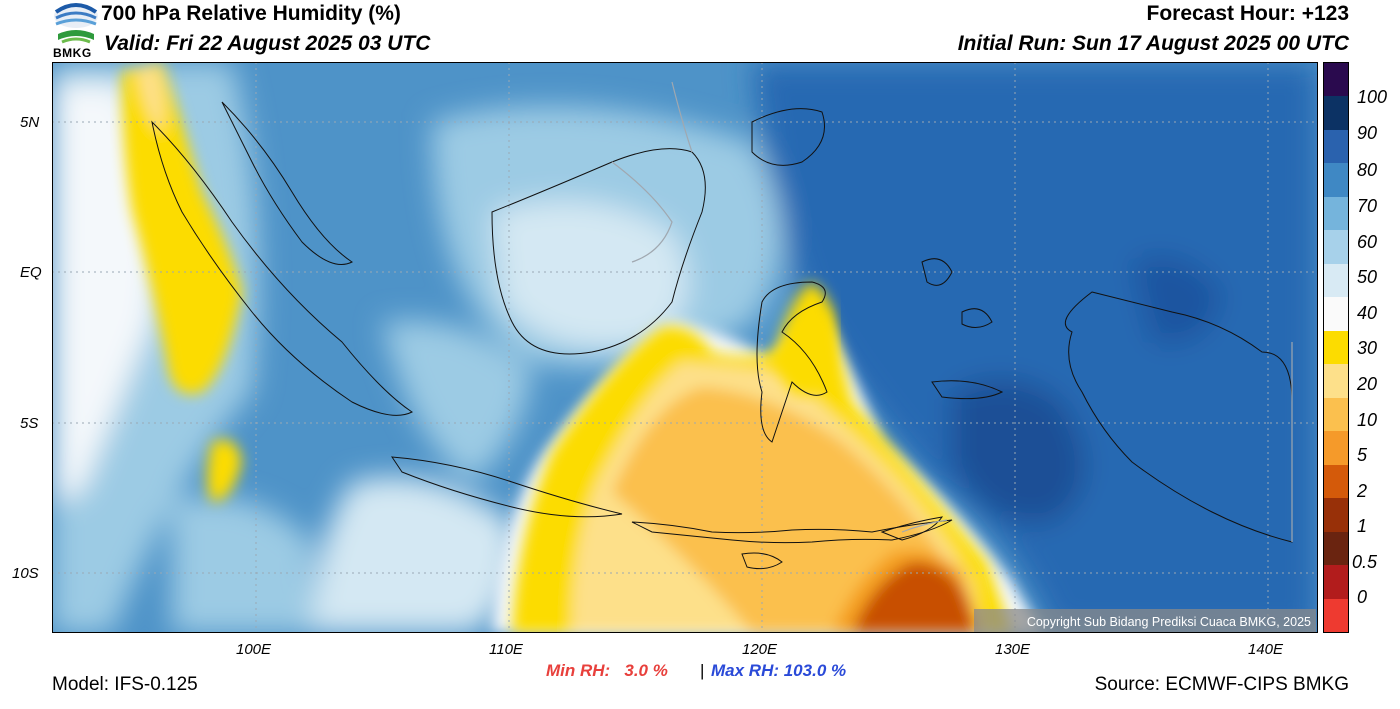  What do you see at coordinates (72, 53) in the screenshot?
I see `bmkg-logo-text: BMKG` at bounding box center [72, 53].